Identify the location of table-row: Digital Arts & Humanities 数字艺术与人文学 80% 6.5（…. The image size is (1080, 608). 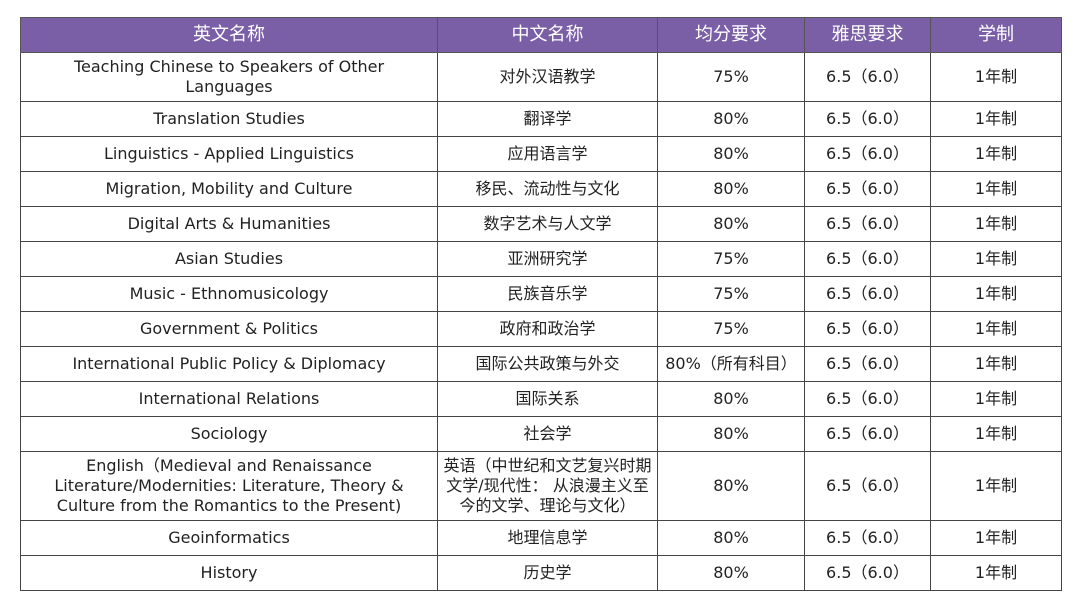
(541, 224).